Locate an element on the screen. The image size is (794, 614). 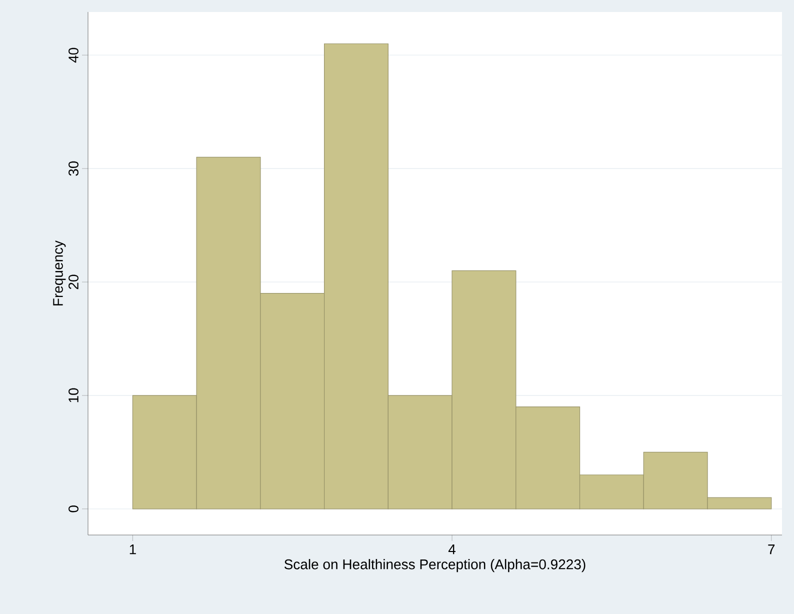
y-tick-label: 40 is located at coordinates (73, 55).